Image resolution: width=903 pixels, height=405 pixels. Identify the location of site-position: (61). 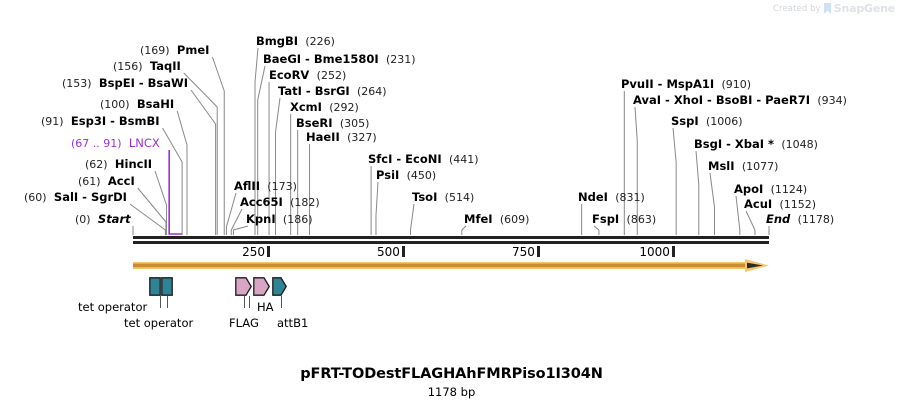
(89, 181).